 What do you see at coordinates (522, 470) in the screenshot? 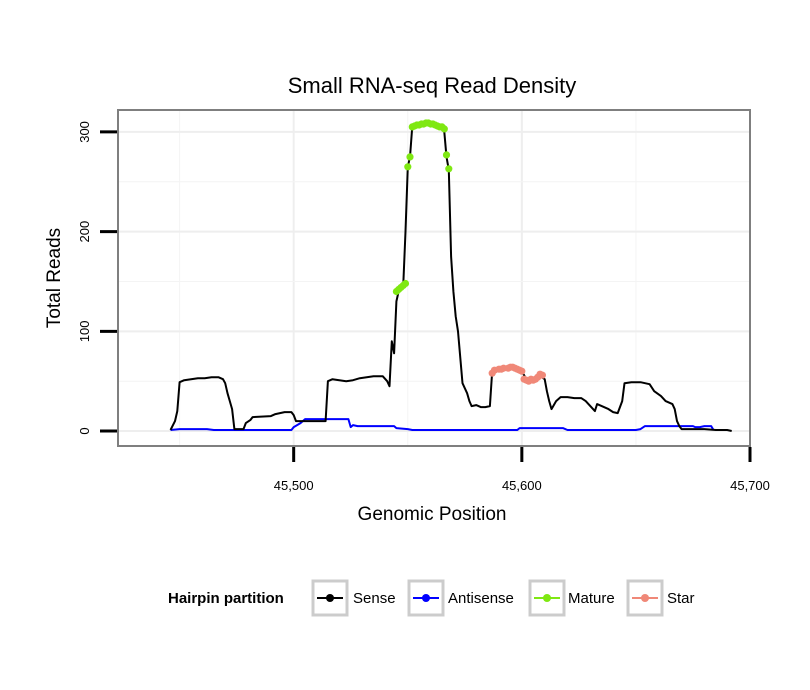
I see `x-axis: 45,500 45,600 45,700` at bounding box center [522, 470].